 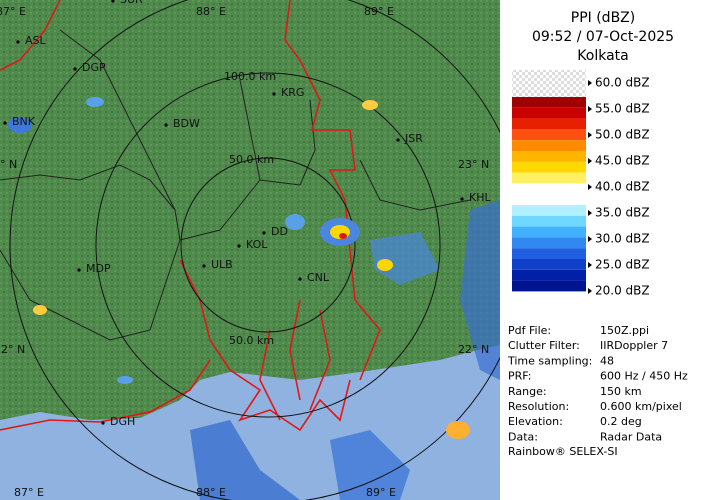 What do you see at coordinates (413, 138) in the screenshot?
I see `place-label: JSR` at bounding box center [413, 138].